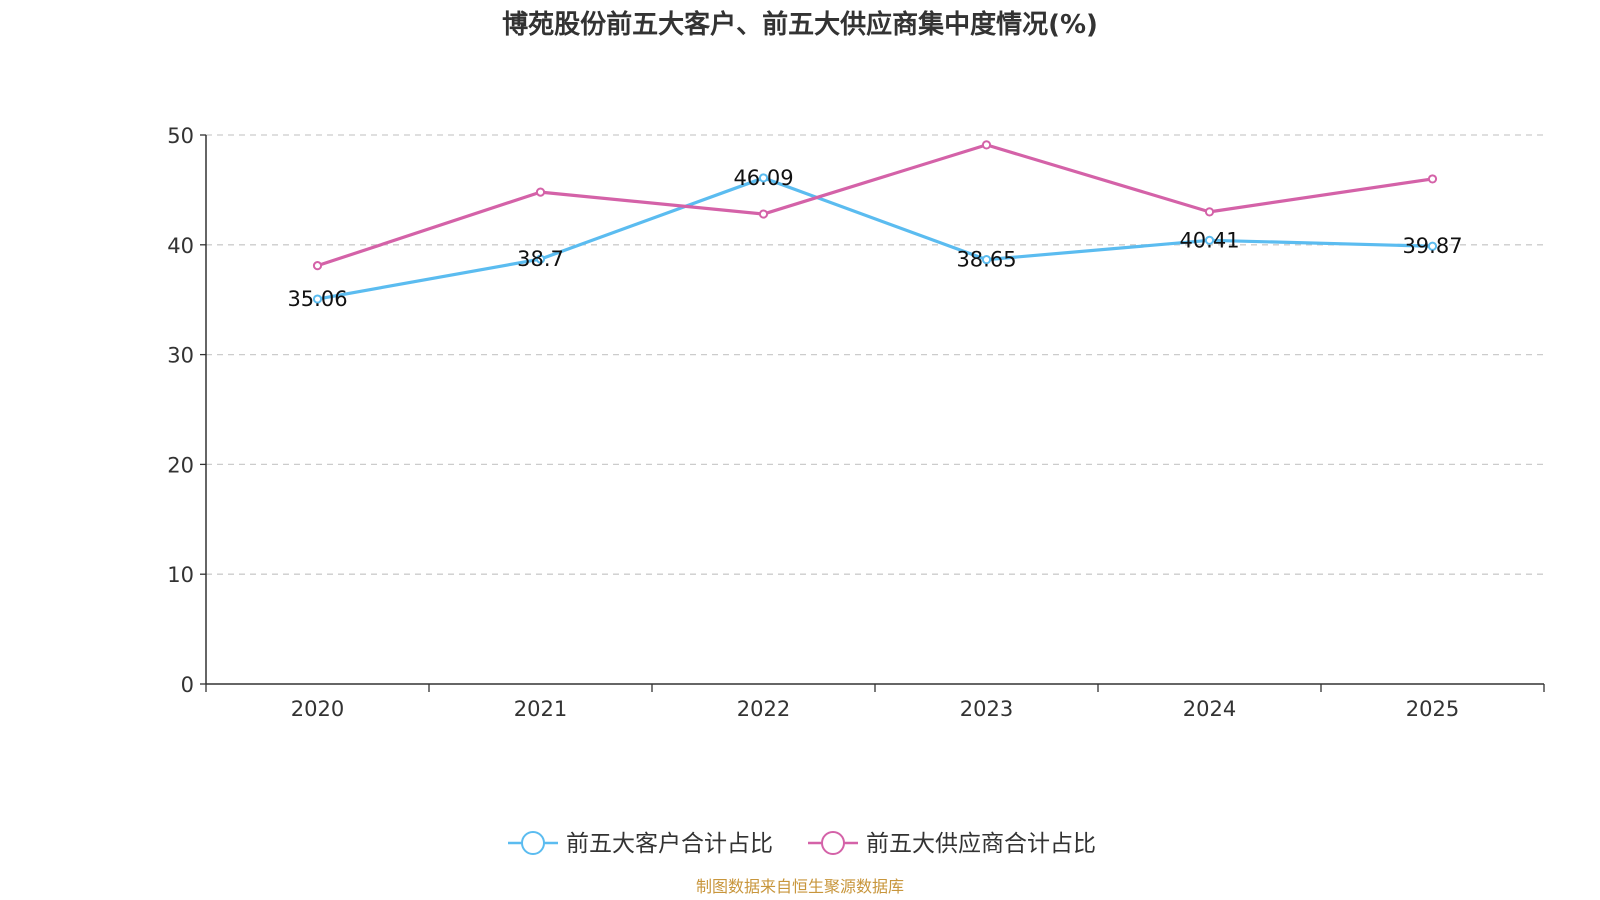 Image resolution: width=1600 pixels, height=900 pixels. Describe the element at coordinates (800, 886) in the screenshot. I see `source-note: 制图数据来自恒生聚源数据库` at that location.